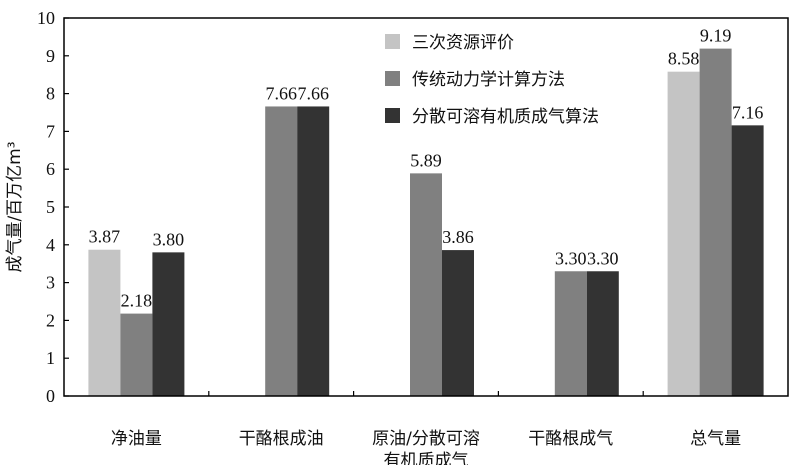 The height and width of the screenshot is (465, 800). I want to click on x-tick-label: 干酪根成气, so click(570, 439).